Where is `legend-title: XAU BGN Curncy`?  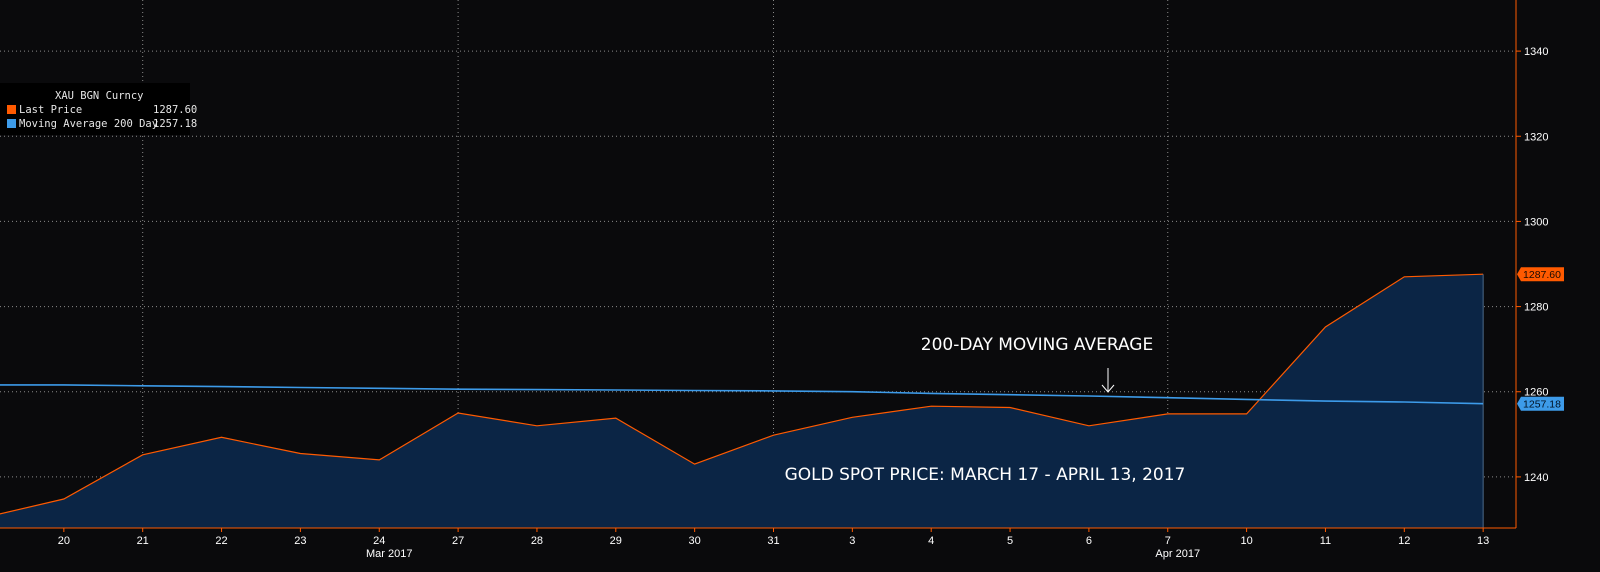
legend-title: XAU BGN Curncy is located at coordinates (99, 96).